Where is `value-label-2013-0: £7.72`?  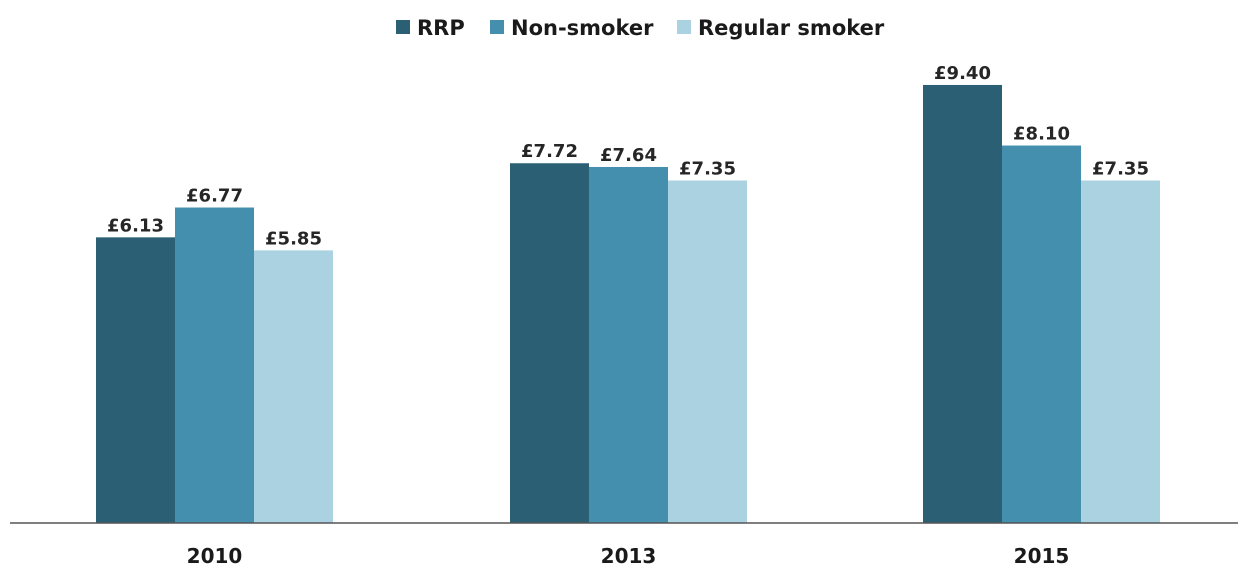 value-label-2013-0: £7.72 is located at coordinates (549, 151).